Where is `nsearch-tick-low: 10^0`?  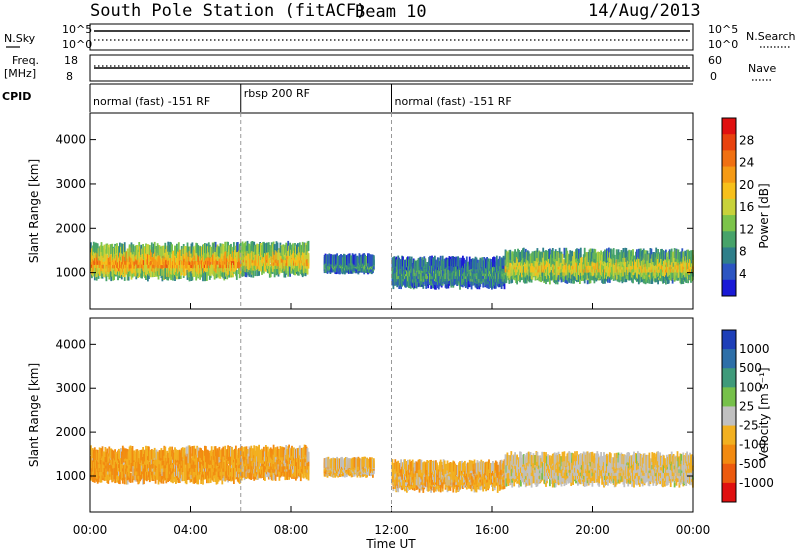 nsearch-tick-low: 10^0 is located at coordinates (723, 44).